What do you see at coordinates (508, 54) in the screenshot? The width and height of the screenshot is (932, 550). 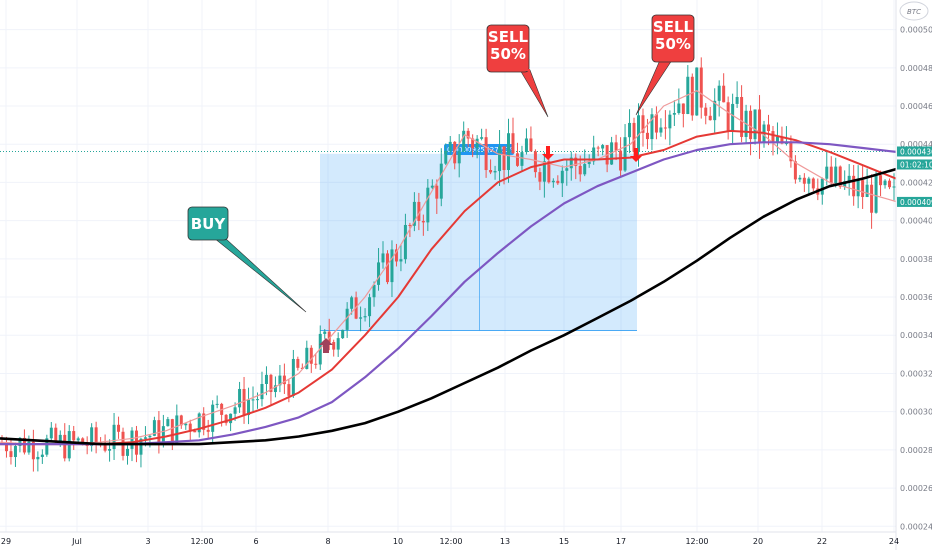 I see `sell-callout-1-text: 50%` at bounding box center [508, 54].